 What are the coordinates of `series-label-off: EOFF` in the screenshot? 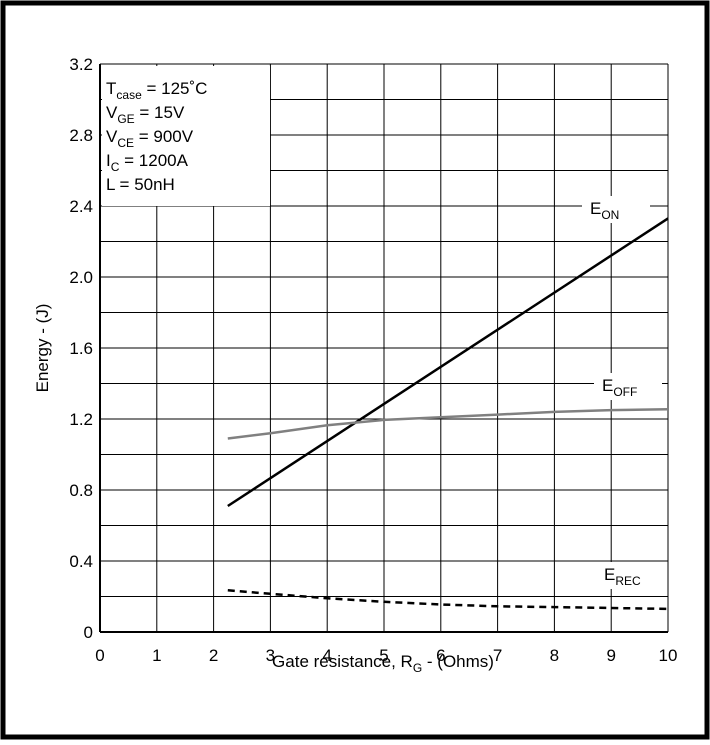 It's located at (619, 387).